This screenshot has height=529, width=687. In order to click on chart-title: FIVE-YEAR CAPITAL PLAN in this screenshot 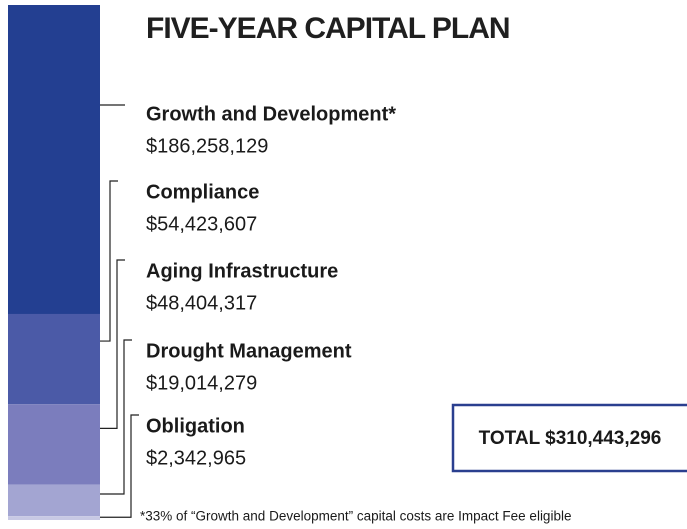, I will do `click(328, 28)`.